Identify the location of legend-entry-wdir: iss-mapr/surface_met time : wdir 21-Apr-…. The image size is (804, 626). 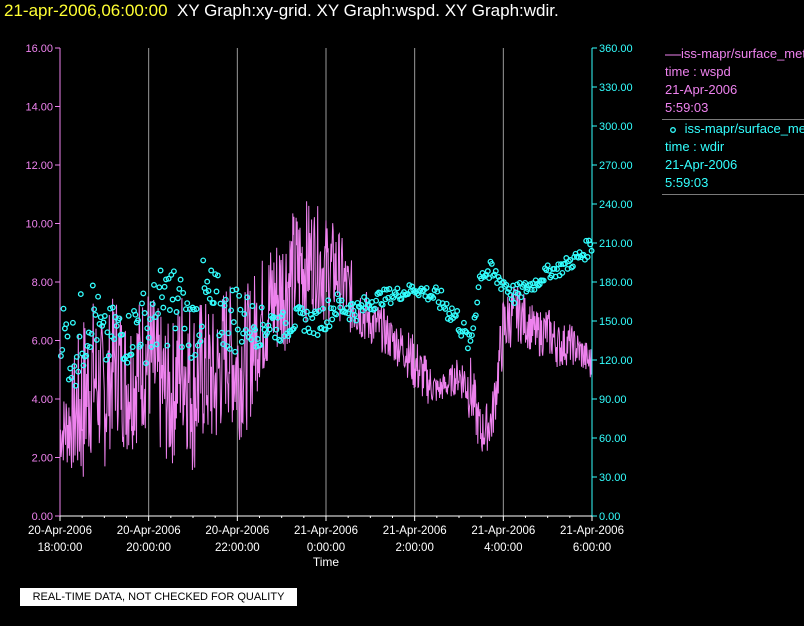
(733, 156).